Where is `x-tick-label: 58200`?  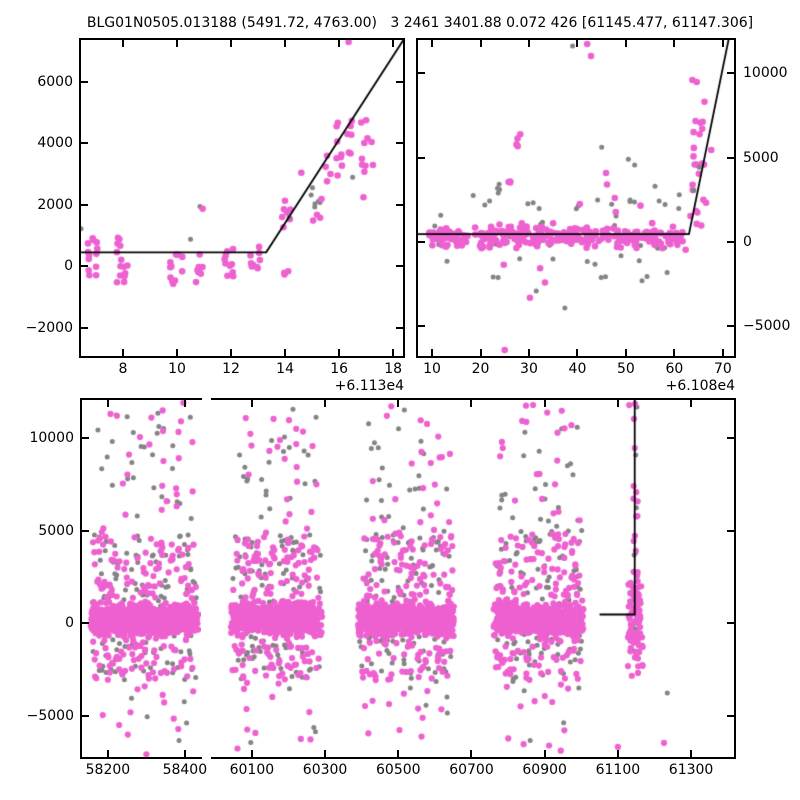
x-tick-label: 58200 is located at coordinates (108, 770).